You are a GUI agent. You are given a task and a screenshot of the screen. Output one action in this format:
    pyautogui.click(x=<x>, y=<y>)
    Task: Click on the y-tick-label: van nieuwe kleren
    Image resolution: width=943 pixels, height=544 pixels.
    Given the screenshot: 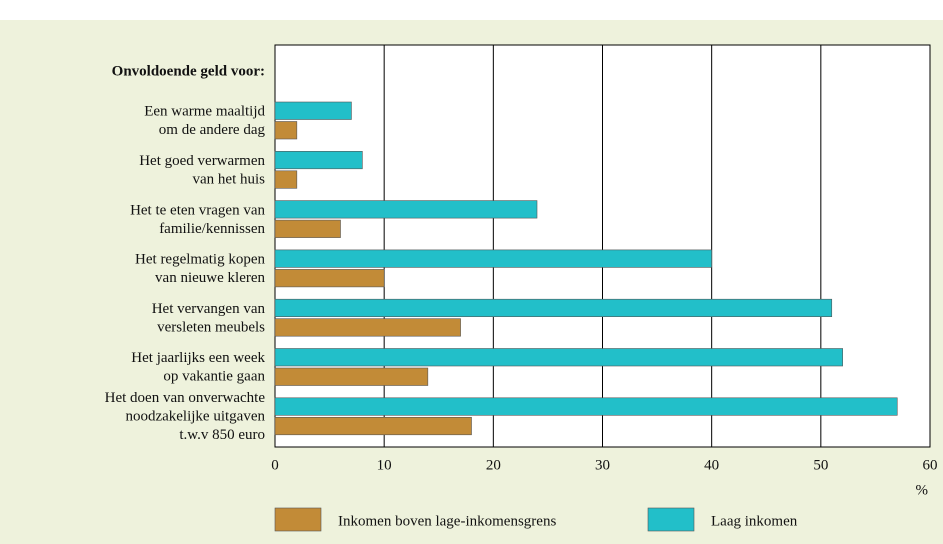 What is the action you would take?
    pyautogui.click(x=210, y=278)
    